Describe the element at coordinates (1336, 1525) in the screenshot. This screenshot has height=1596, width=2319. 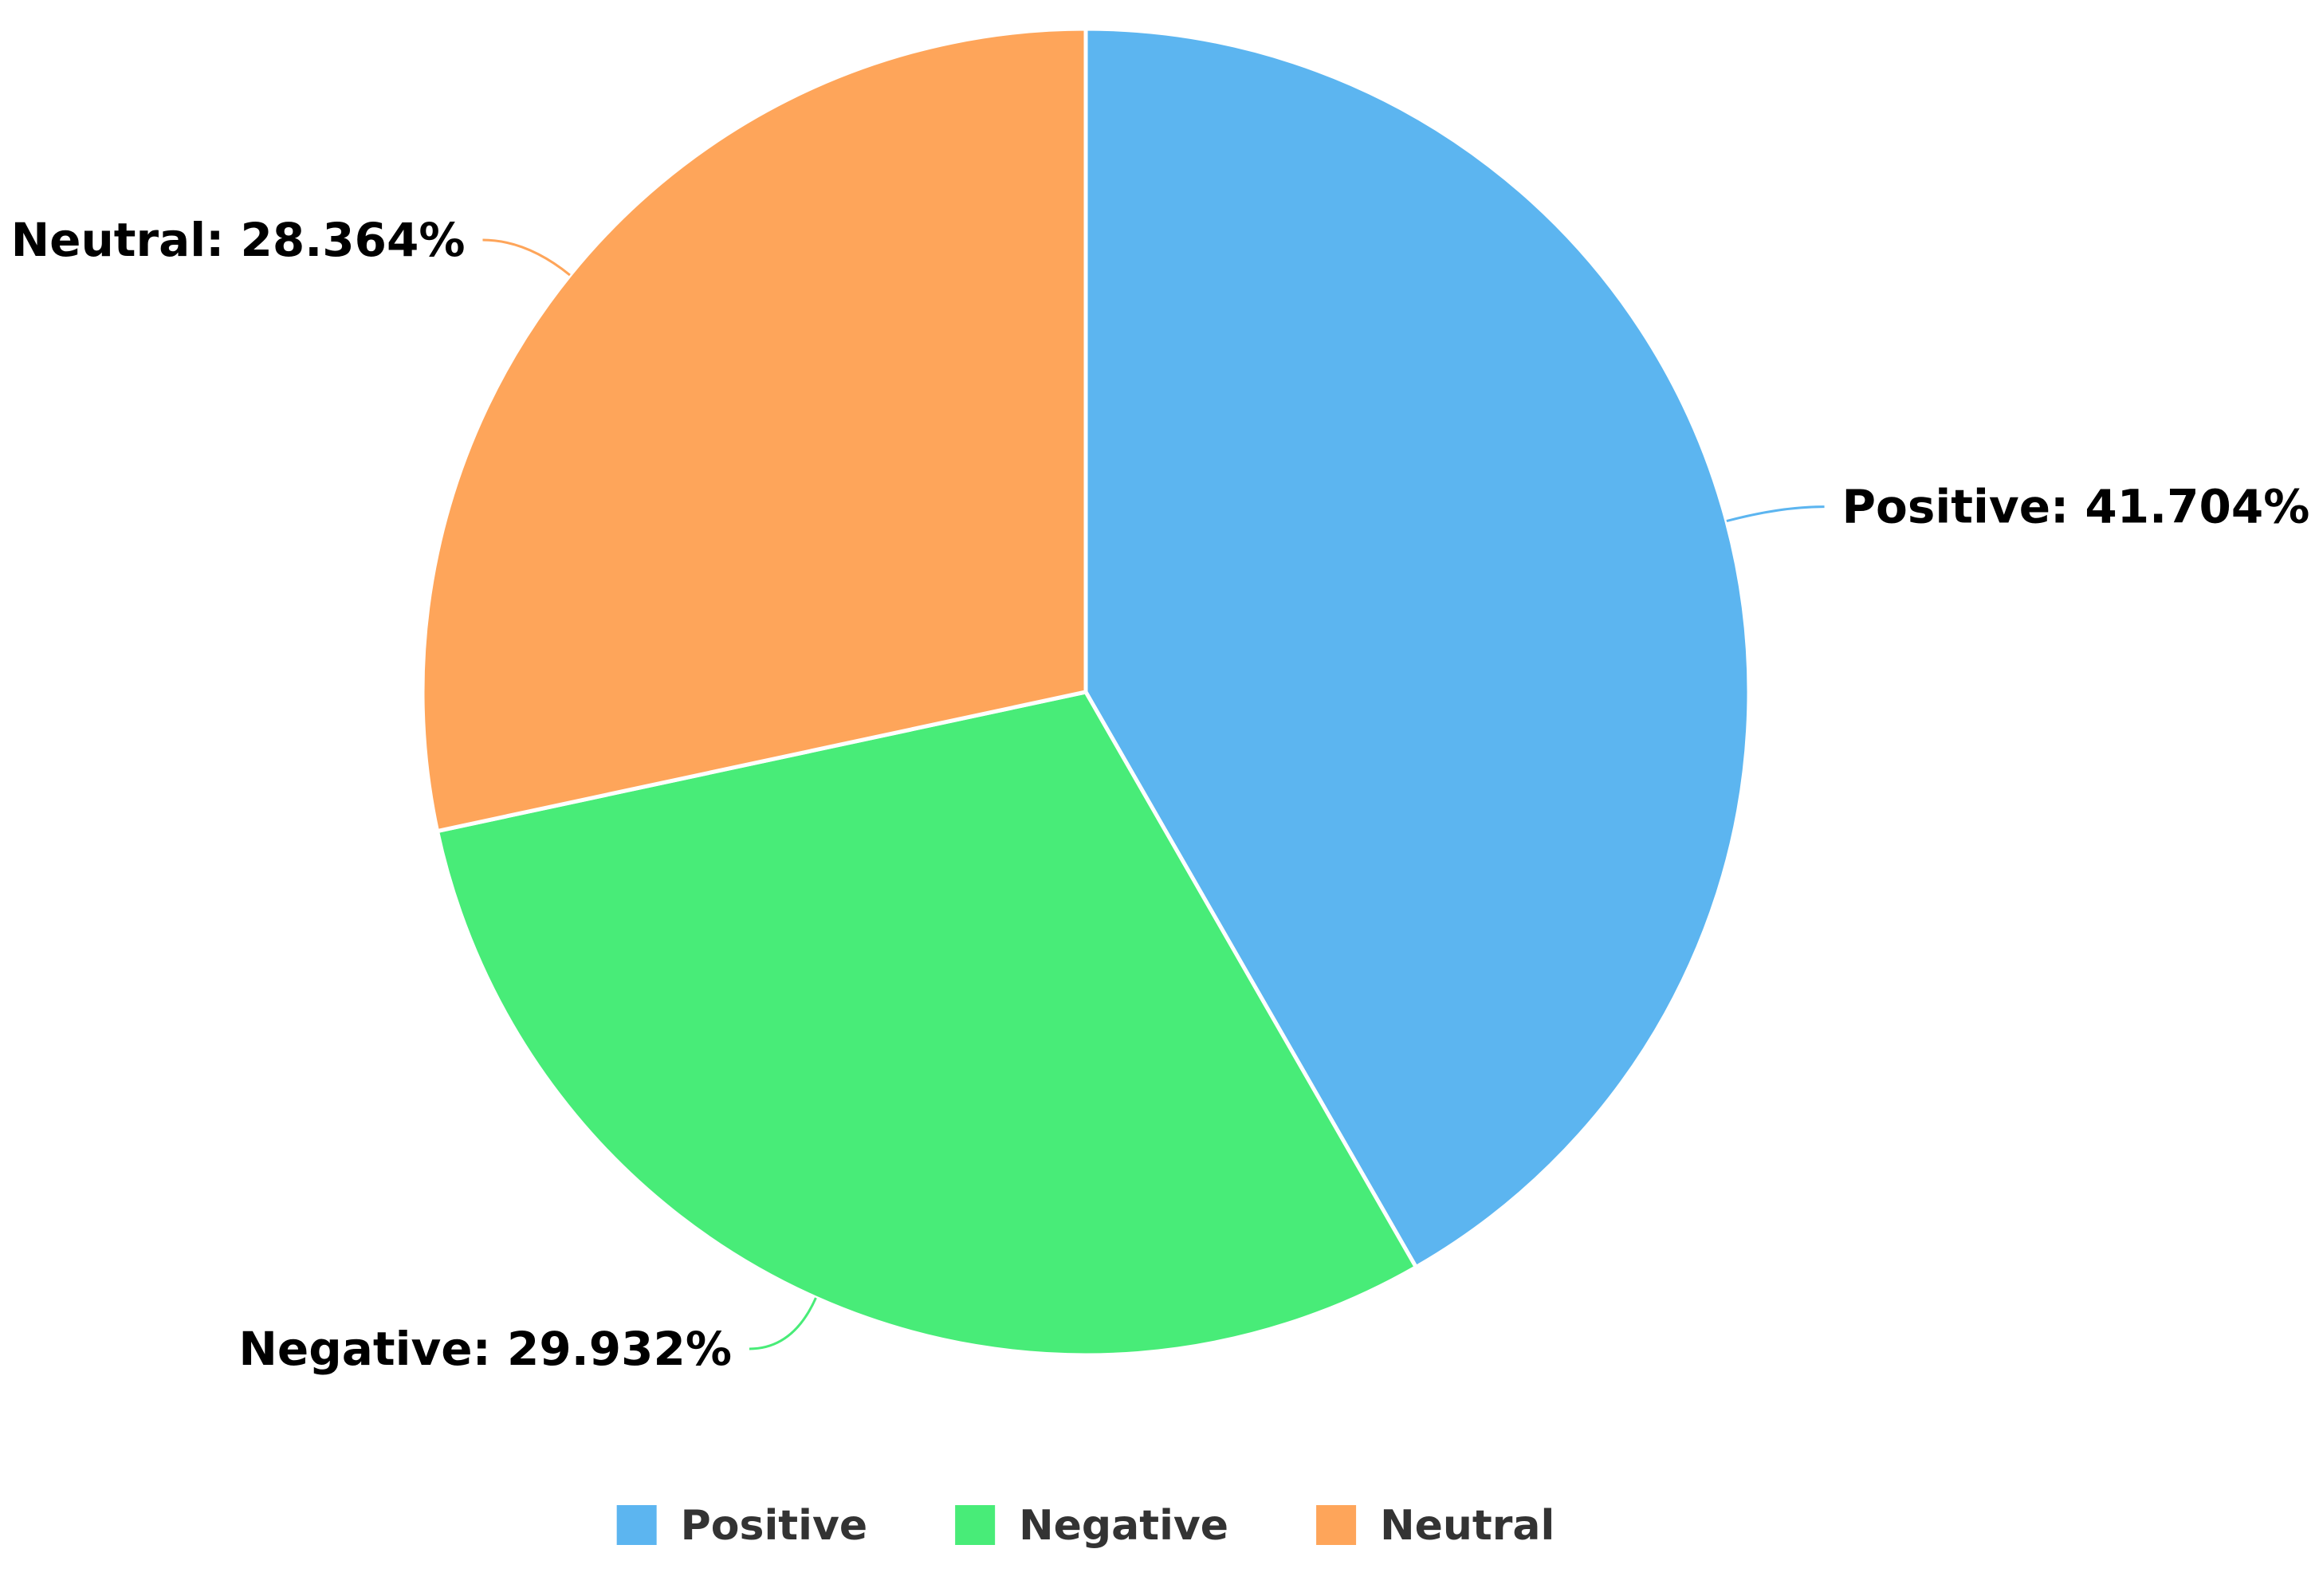
I see `legend-swatch-neutral` at that location.